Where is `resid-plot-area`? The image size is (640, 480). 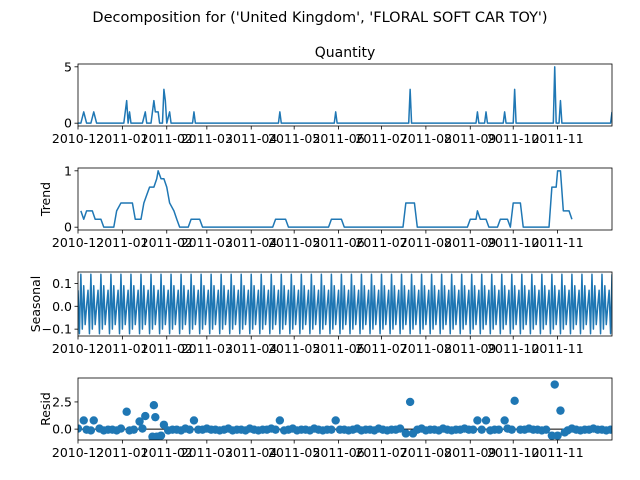 resid-plot-area is located at coordinates (345, 410).